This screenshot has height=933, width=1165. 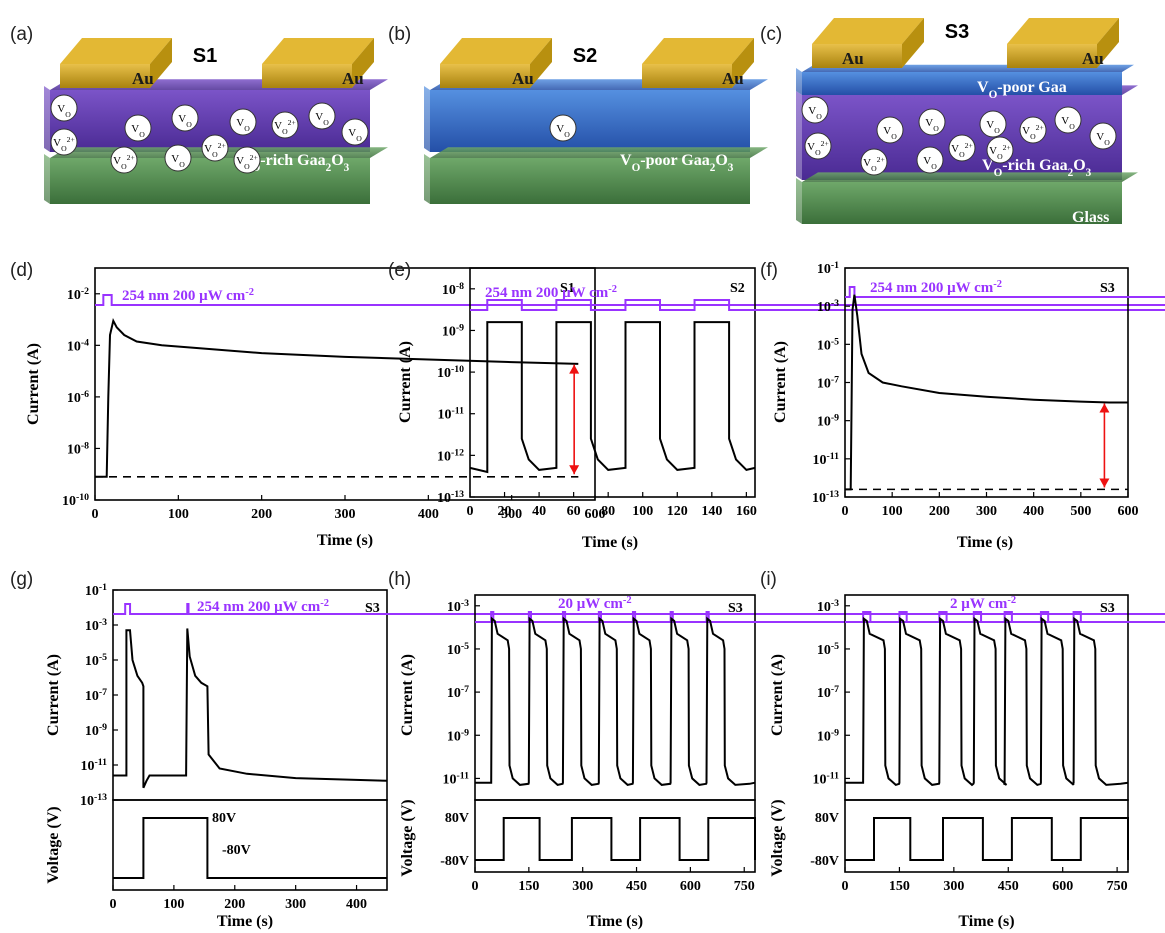 I want to click on y-axis-label: Current (A), so click(x=407, y=695).